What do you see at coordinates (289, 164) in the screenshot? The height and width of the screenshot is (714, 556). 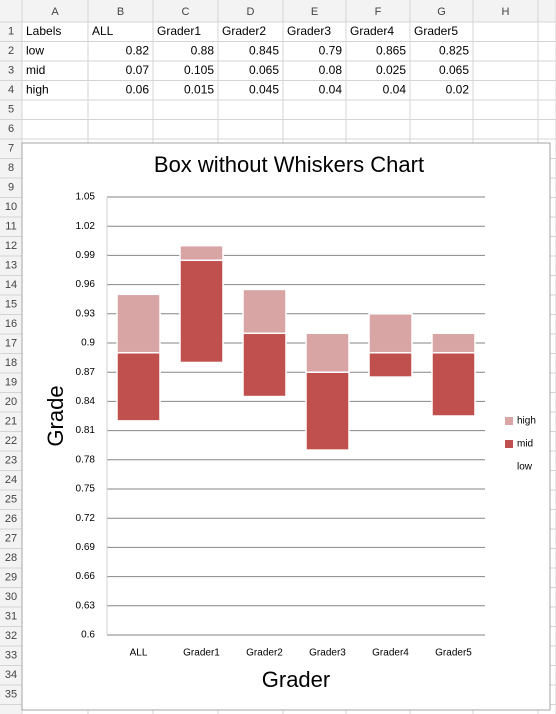 I see `chart-title: Box without Whiskers Chart` at bounding box center [289, 164].